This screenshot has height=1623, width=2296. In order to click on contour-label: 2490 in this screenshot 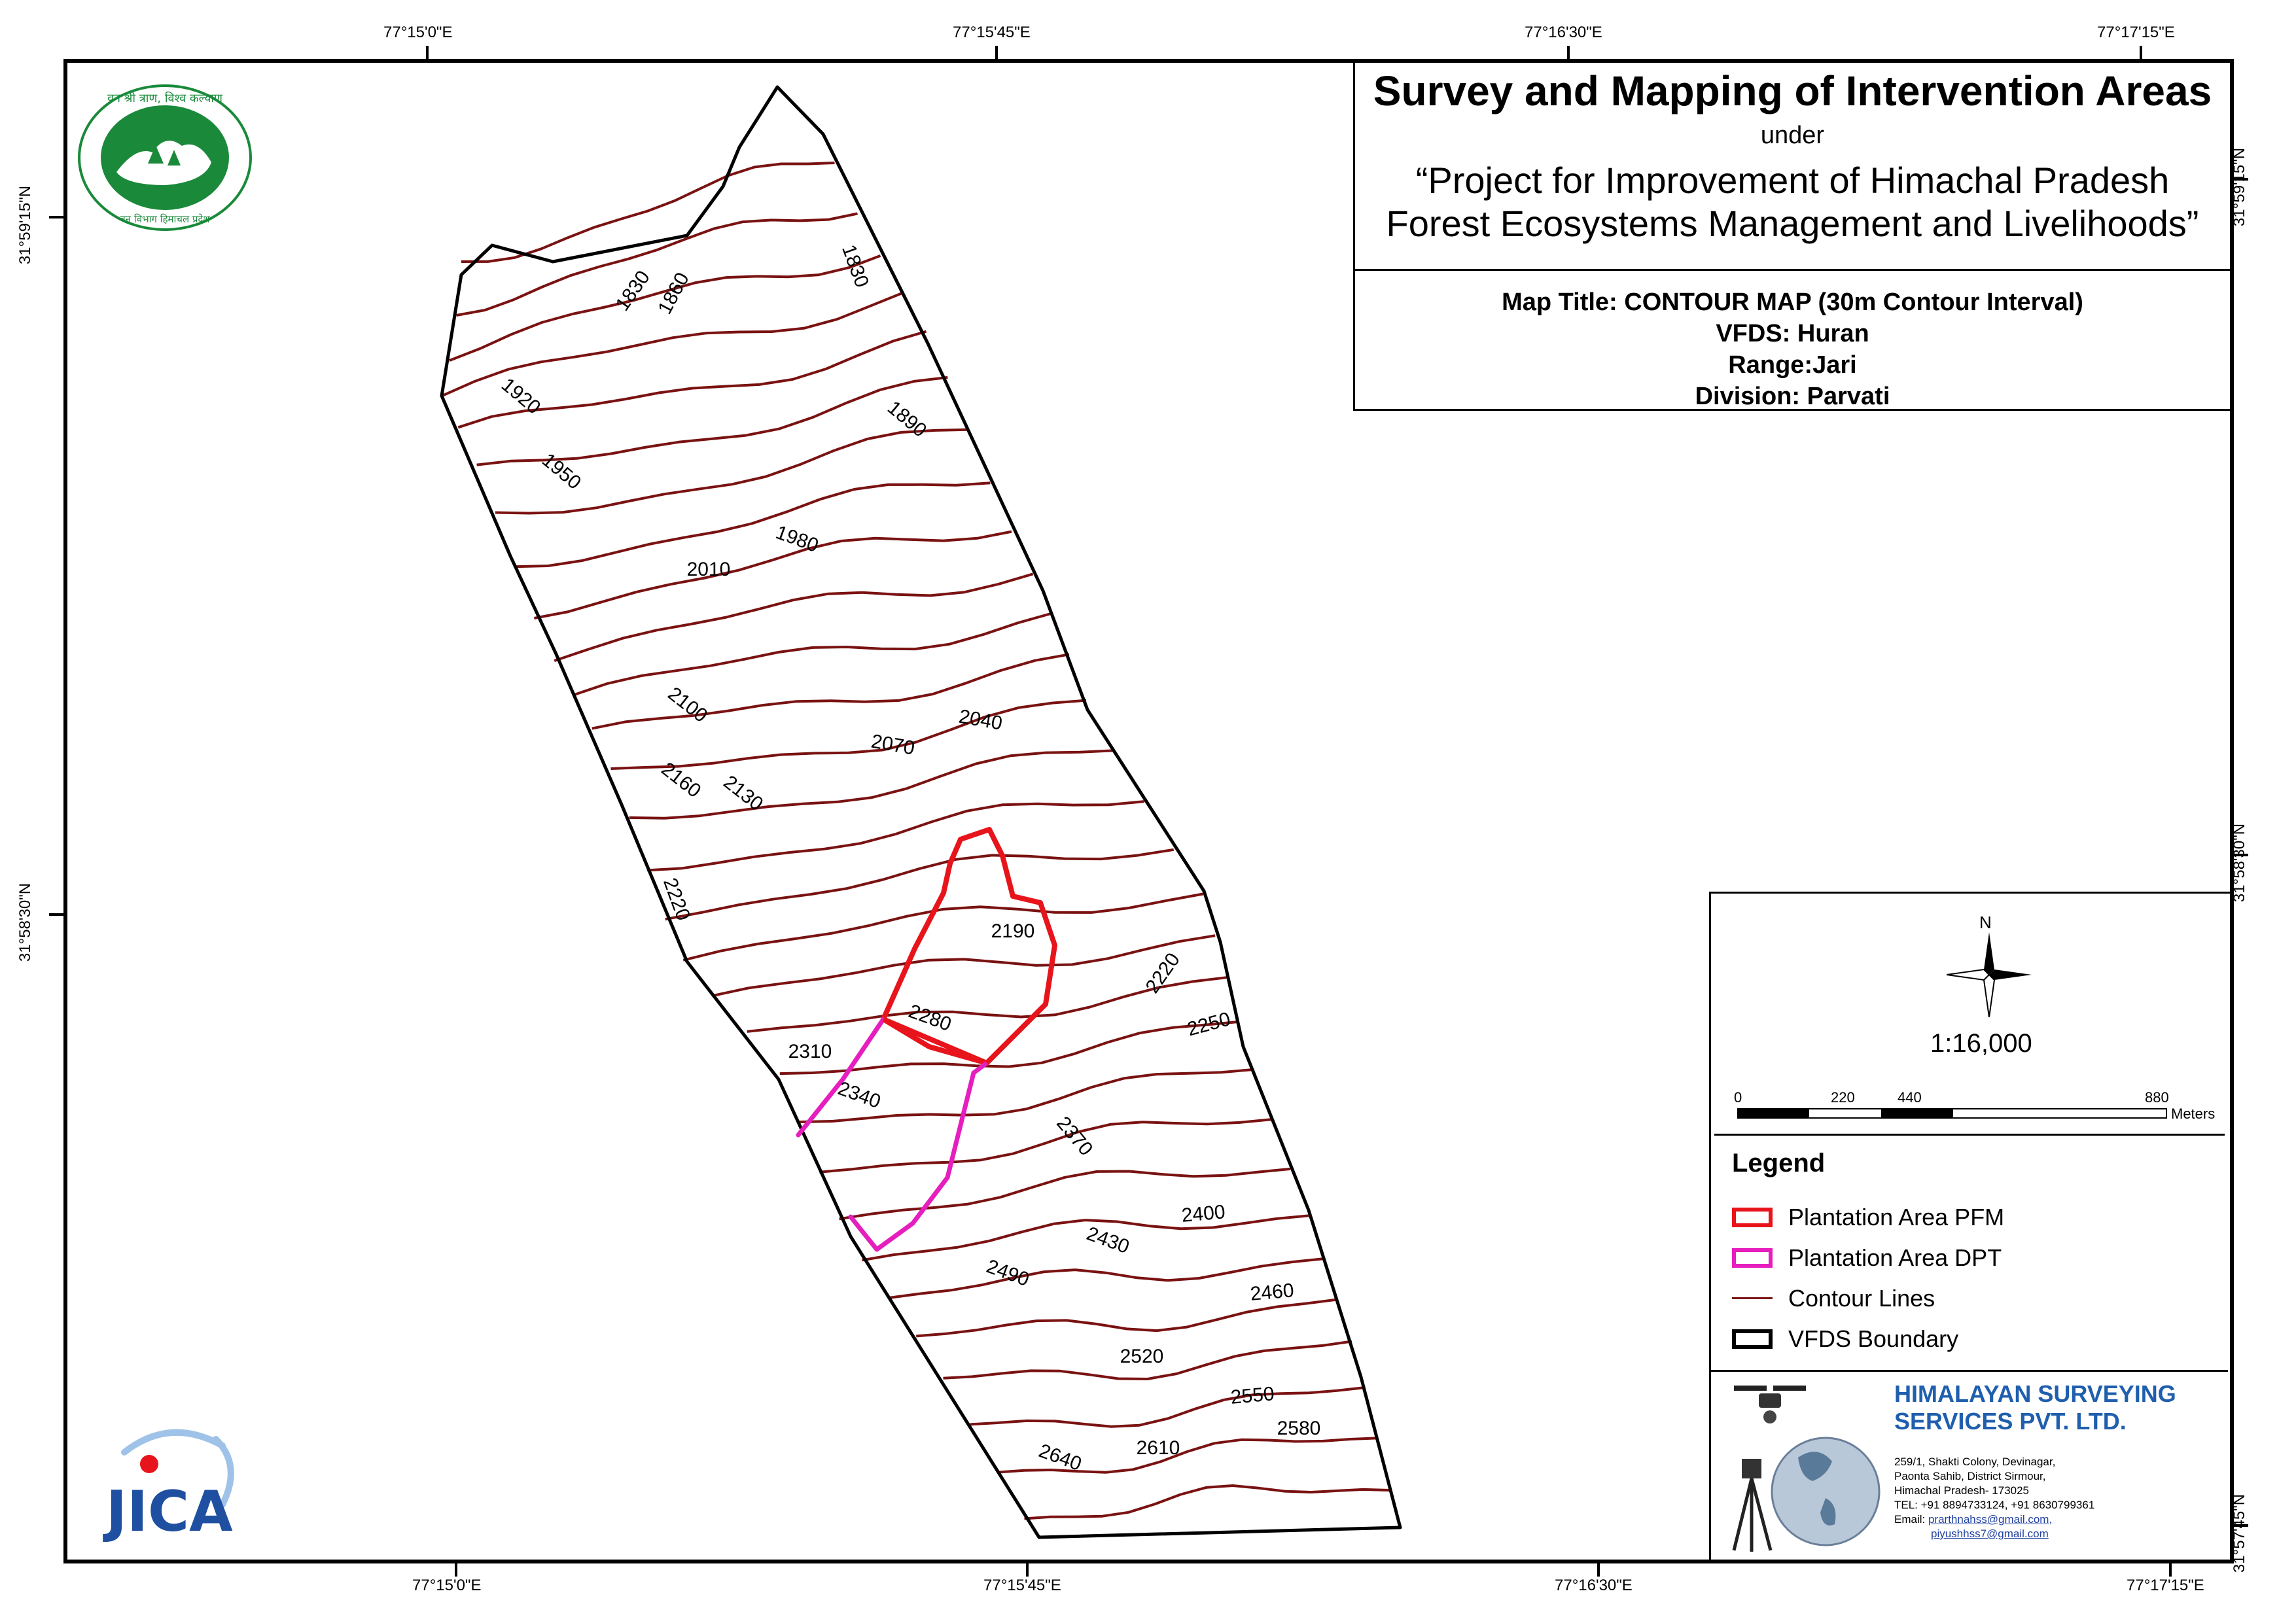, I will do `click(1008, 1273)`.